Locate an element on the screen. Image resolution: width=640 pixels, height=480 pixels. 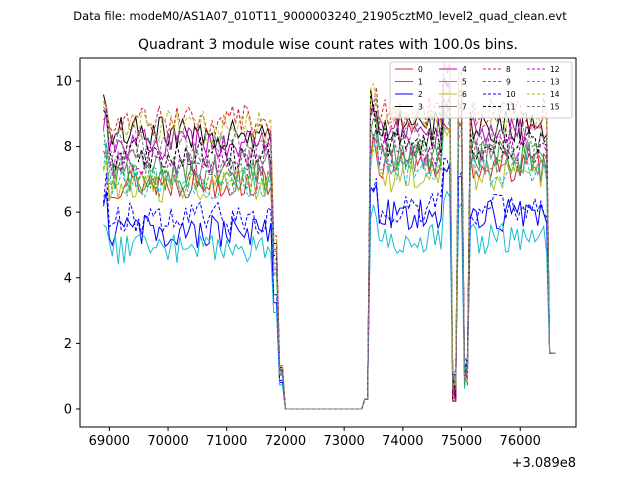
x-tick-label: 71000 is located at coordinates (226, 441).